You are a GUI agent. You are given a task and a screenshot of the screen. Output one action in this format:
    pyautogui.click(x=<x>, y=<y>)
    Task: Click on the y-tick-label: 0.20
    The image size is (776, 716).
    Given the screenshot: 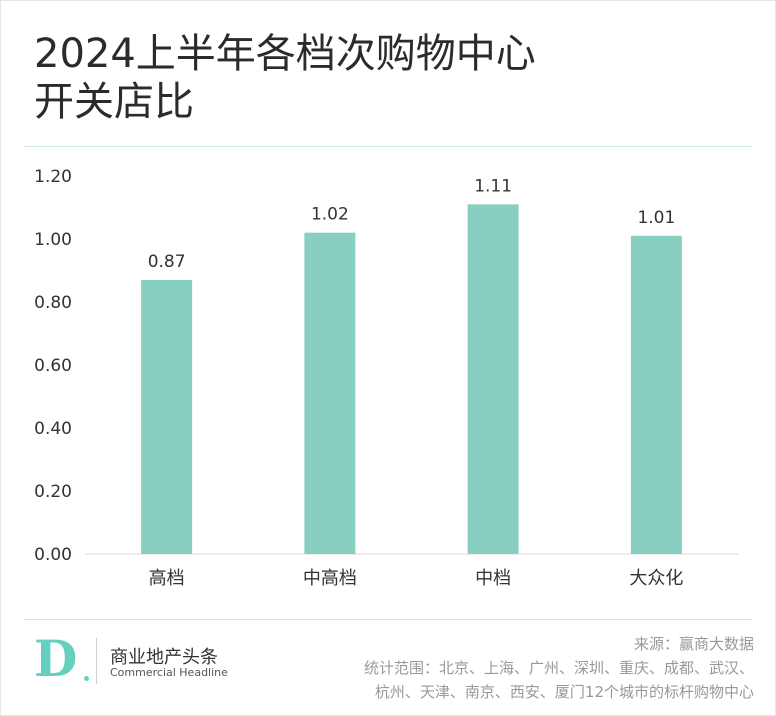 What is the action you would take?
    pyautogui.click(x=53, y=492)
    